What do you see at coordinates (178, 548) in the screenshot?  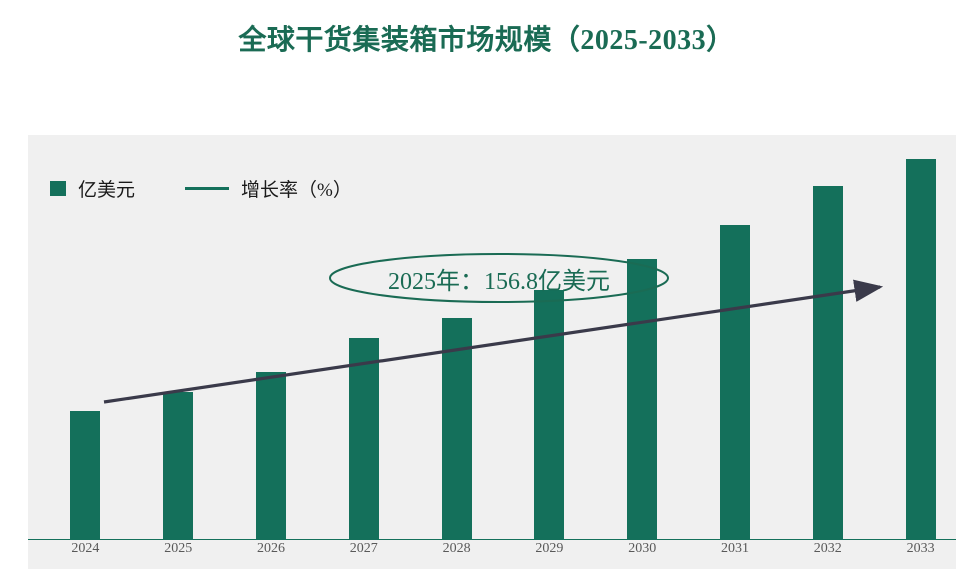 I see `x-tick-2025: 2025` at bounding box center [178, 548].